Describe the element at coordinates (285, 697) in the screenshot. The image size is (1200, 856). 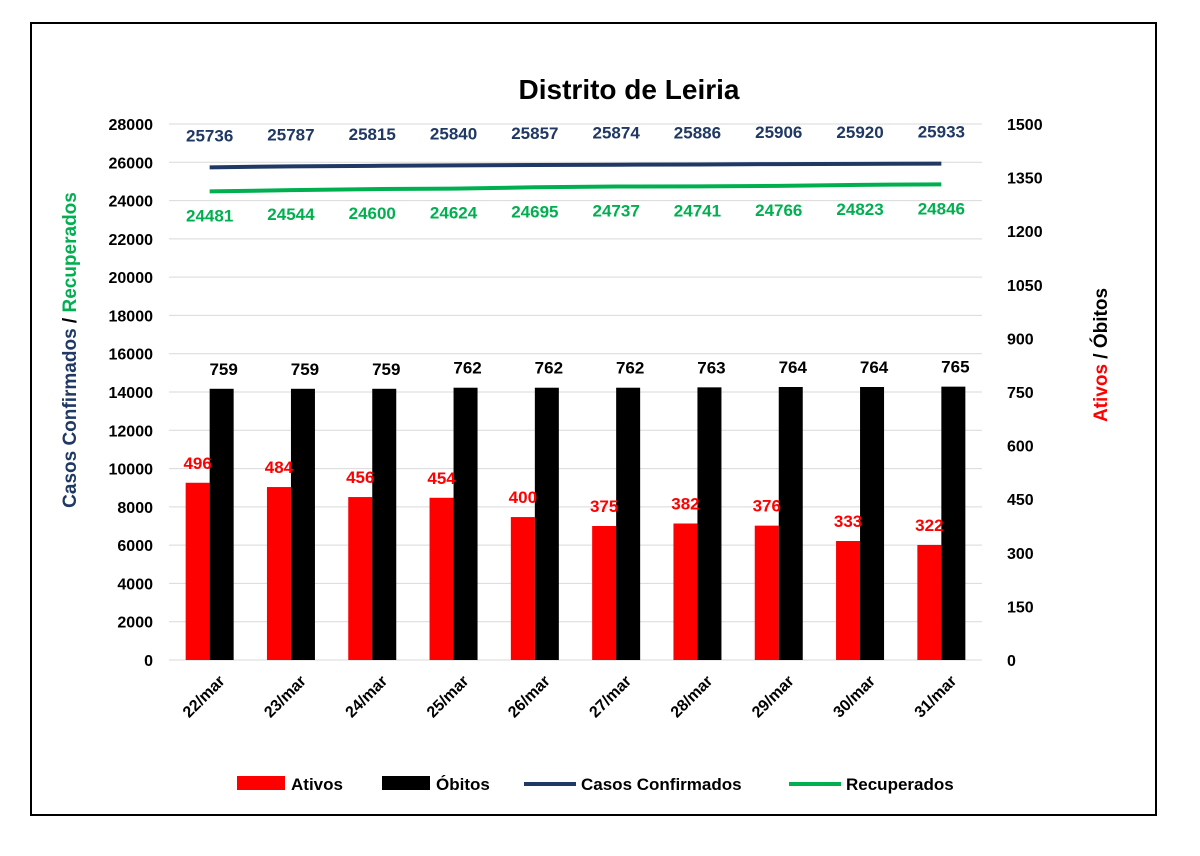
I see `category-label: 23/mar` at that location.